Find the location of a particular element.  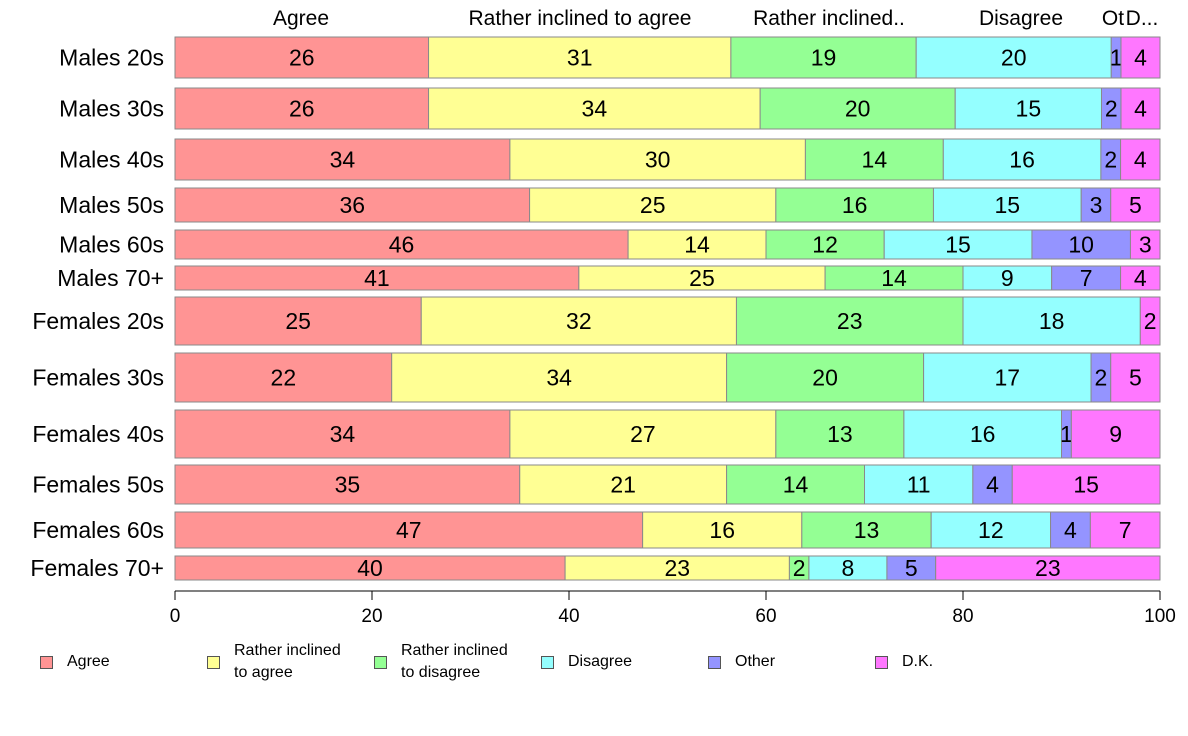

data-label: 14 is located at coordinates (697, 245).